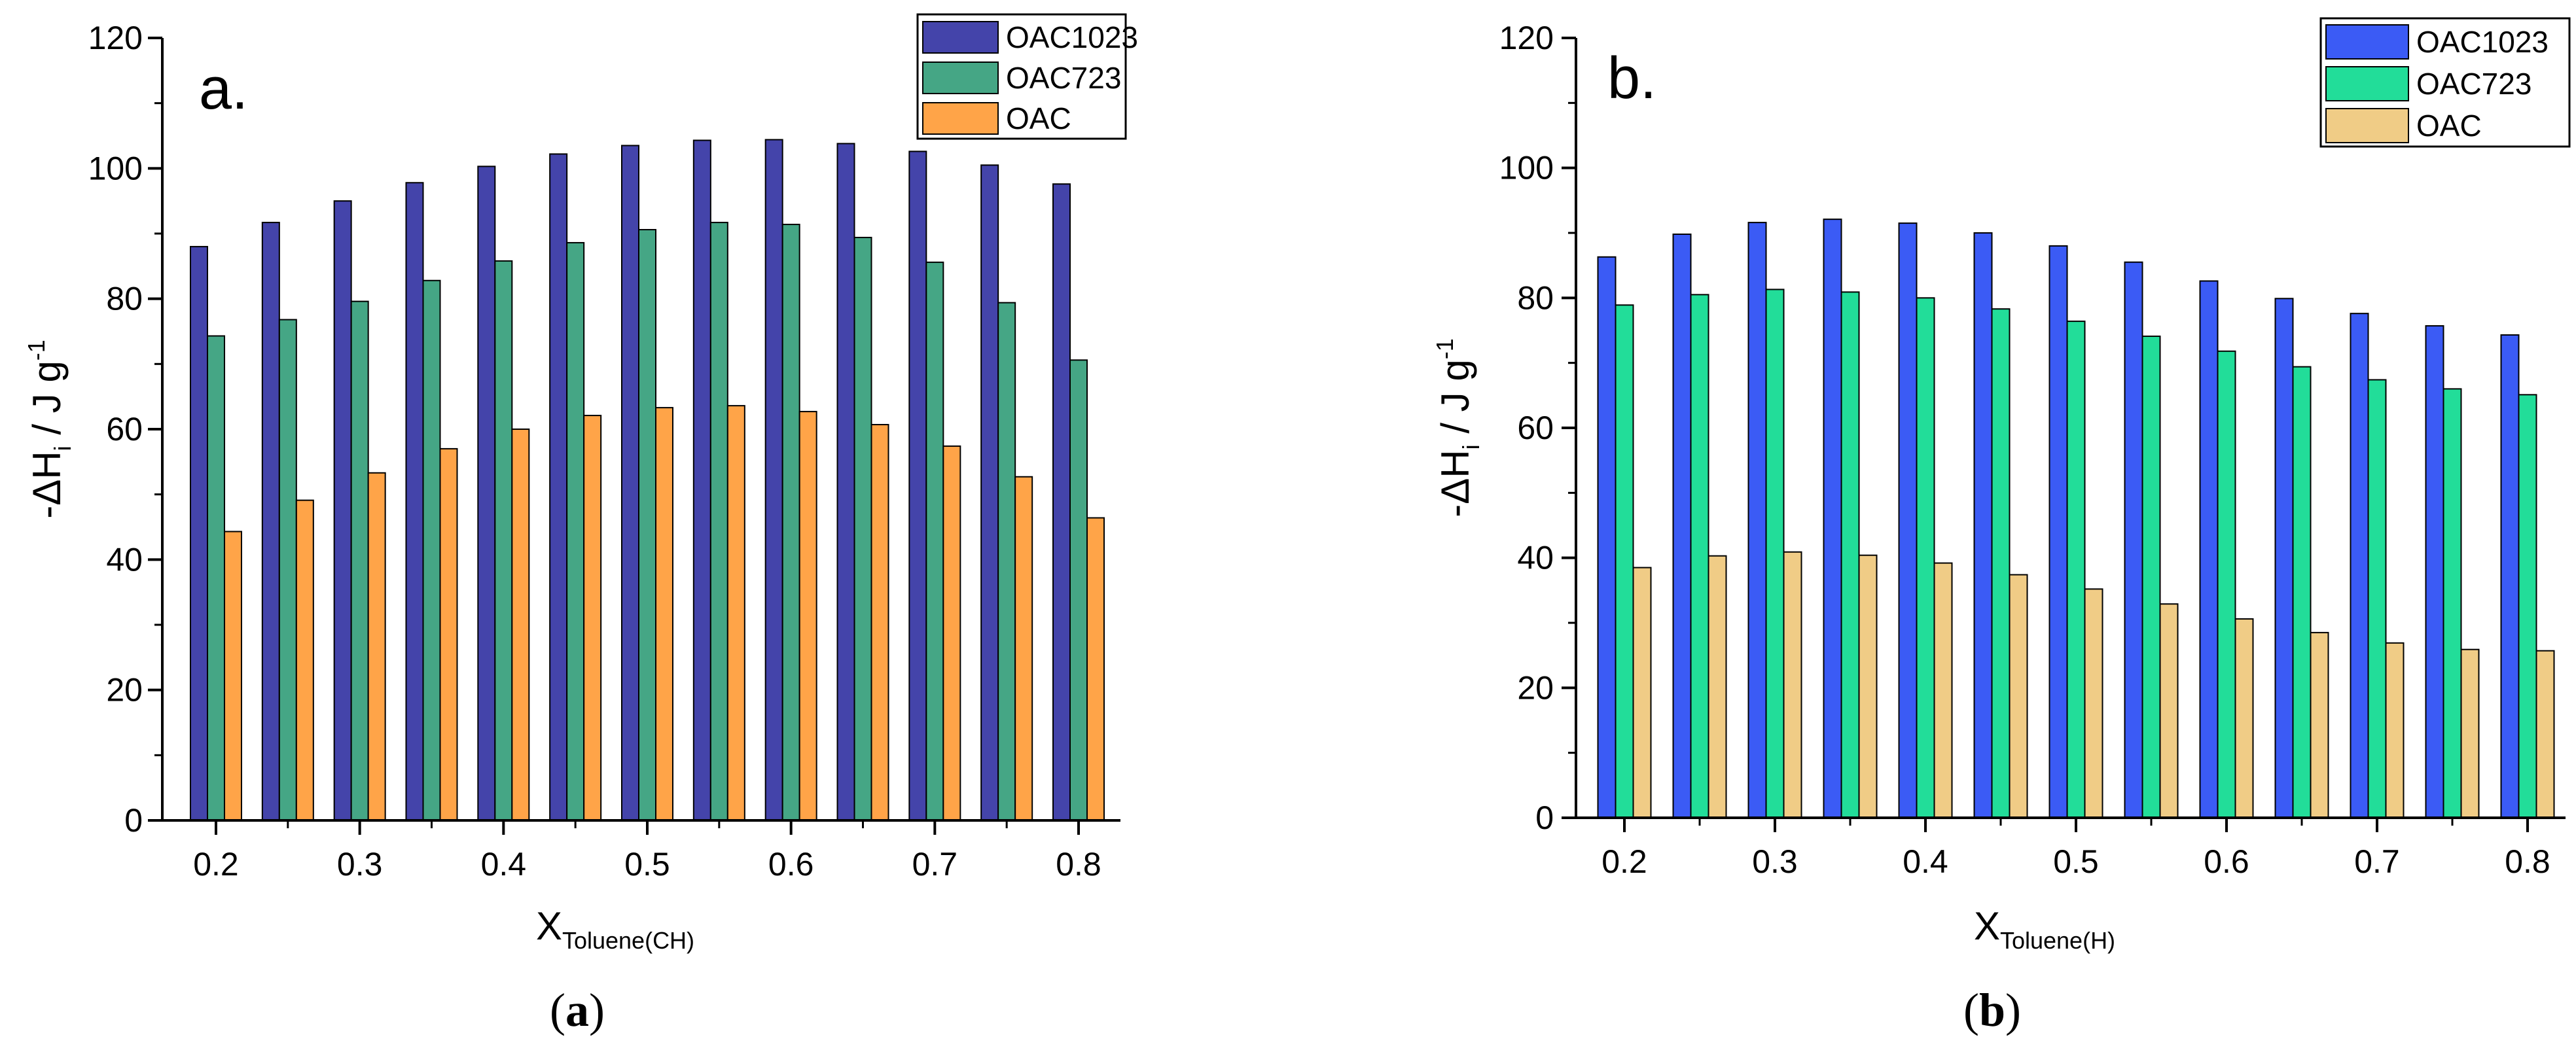 This screenshot has width=2576, height=1052. Describe the element at coordinates (577, 1010) in the screenshot. I see `panel-caption: (a)` at that location.